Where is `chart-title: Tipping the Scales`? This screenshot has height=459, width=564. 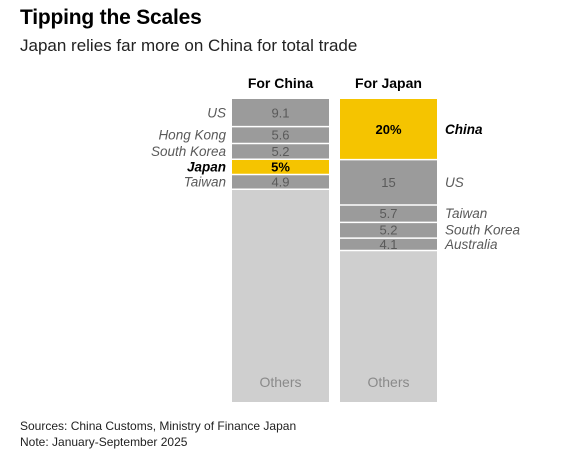
chart-title: Tipping the Scales is located at coordinates (111, 17).